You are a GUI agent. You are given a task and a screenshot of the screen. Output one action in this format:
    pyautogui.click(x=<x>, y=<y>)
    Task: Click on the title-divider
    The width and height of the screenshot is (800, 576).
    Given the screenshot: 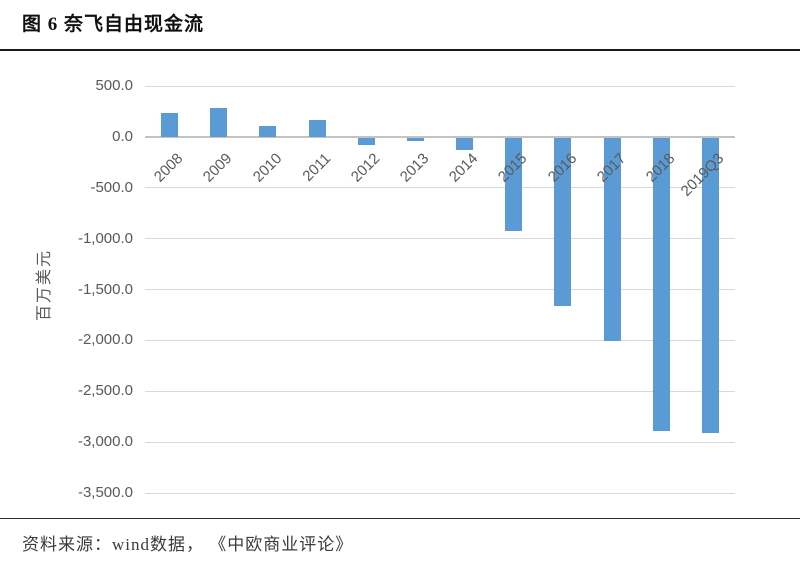 What is the action you would take?
    pyautogui.click(x=400, y=50)
    